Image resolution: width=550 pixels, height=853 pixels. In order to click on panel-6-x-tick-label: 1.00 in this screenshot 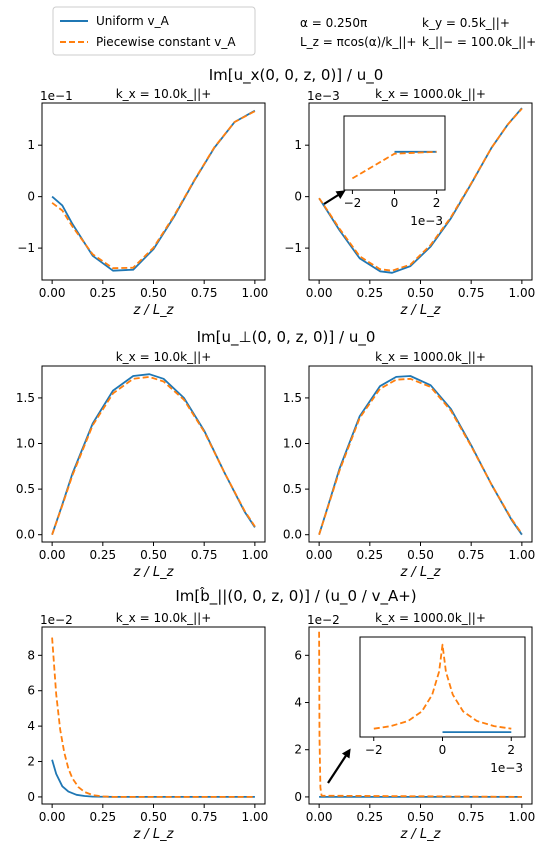, I will do `click(522, 817)`.